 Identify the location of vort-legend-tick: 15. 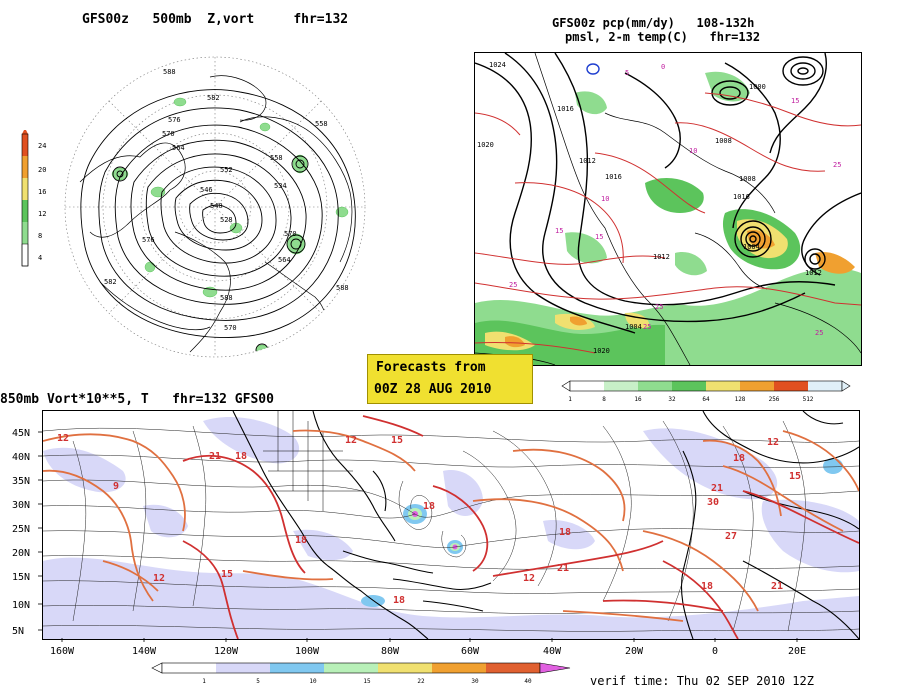
(367, 681).